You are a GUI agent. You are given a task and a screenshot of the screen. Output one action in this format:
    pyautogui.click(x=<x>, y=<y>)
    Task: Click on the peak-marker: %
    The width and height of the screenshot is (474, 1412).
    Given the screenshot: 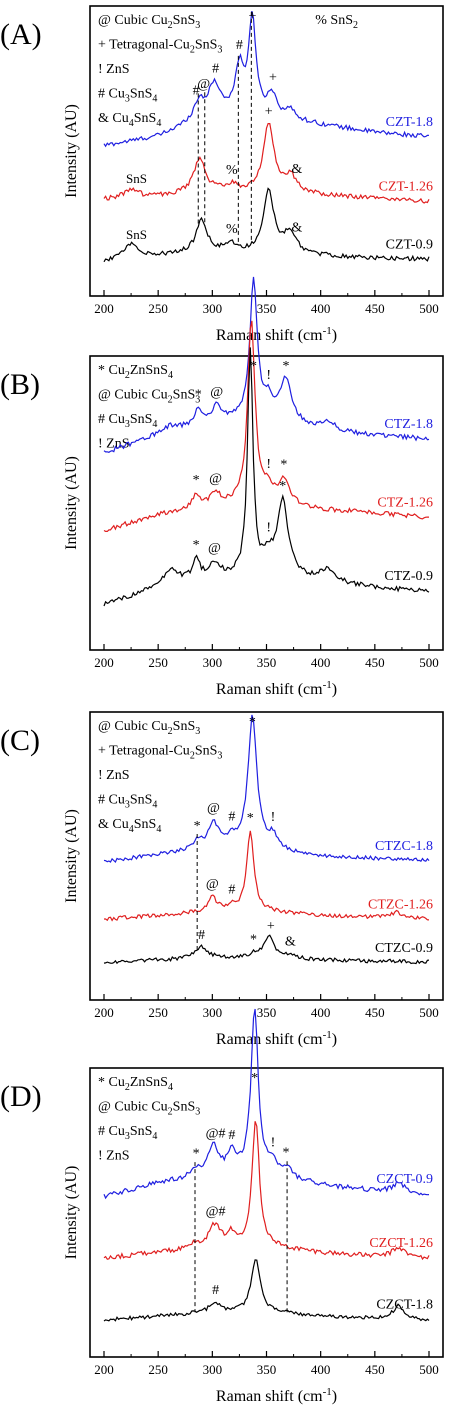 What is the action you would take?
    pyautogui.click(x=232, y=229)
    